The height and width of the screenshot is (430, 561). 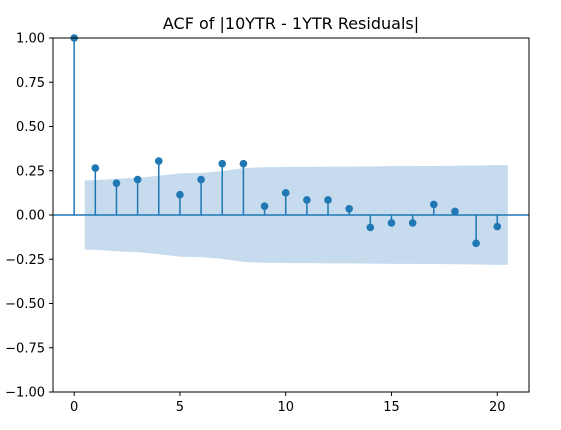 What do you see at coordinates (30, 216) in the screenshot?
I see `y-tick-label: 0.00` at bounding box center [30, 216].